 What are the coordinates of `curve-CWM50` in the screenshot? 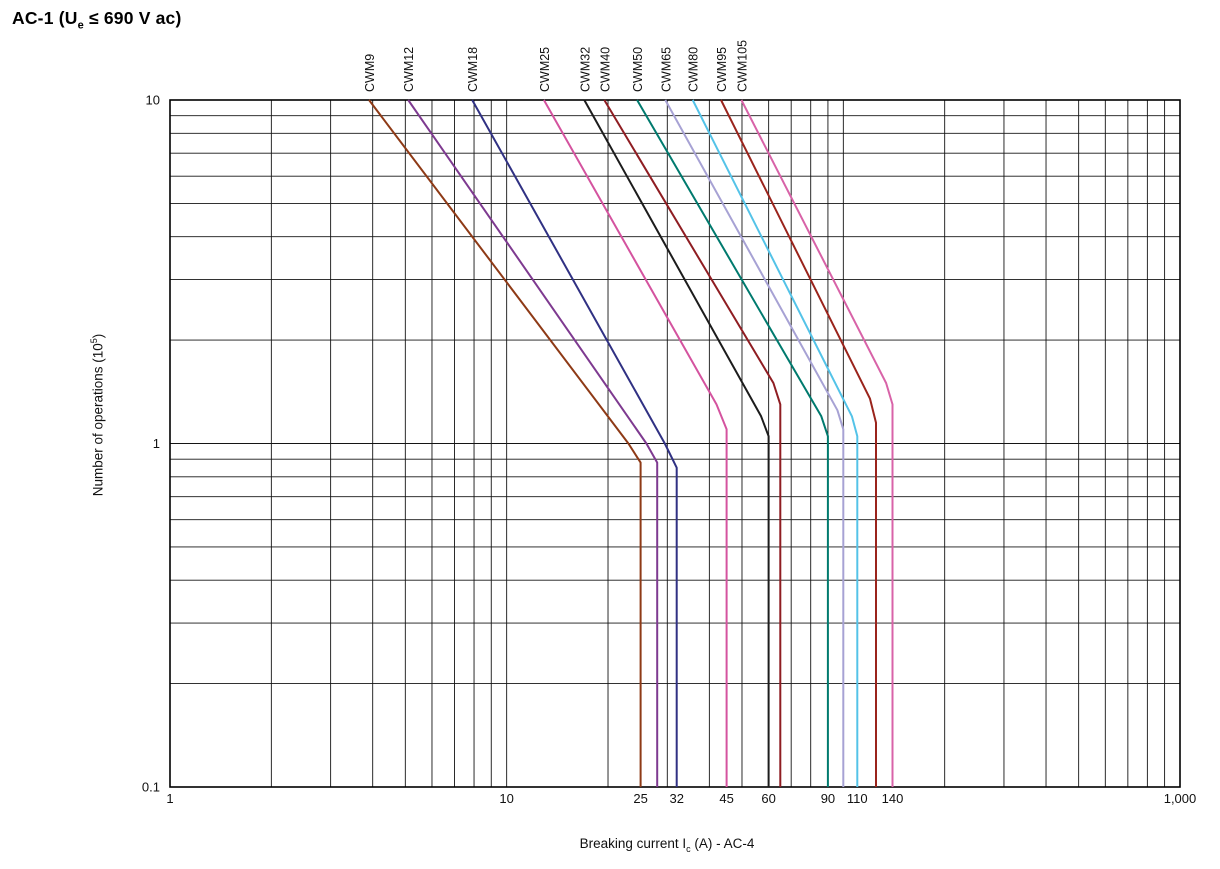 It's located at (732, 443).